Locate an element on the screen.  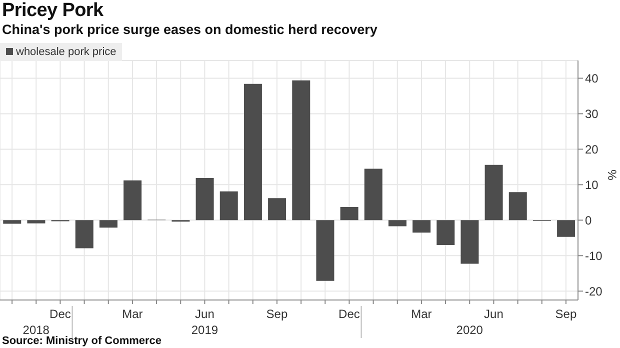
y-axis-title: % is located at coordinates (611, 175).